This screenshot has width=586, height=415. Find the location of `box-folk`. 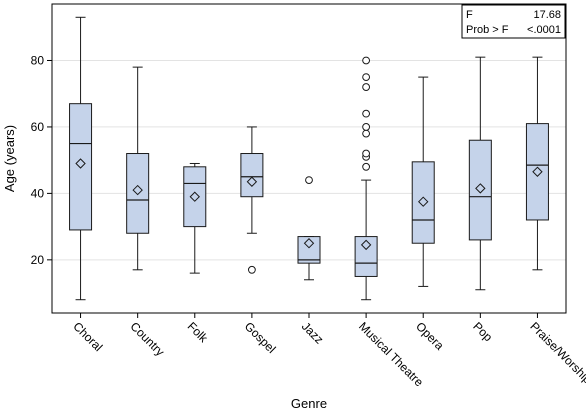

box-folk is located at coordinates (195, 218).